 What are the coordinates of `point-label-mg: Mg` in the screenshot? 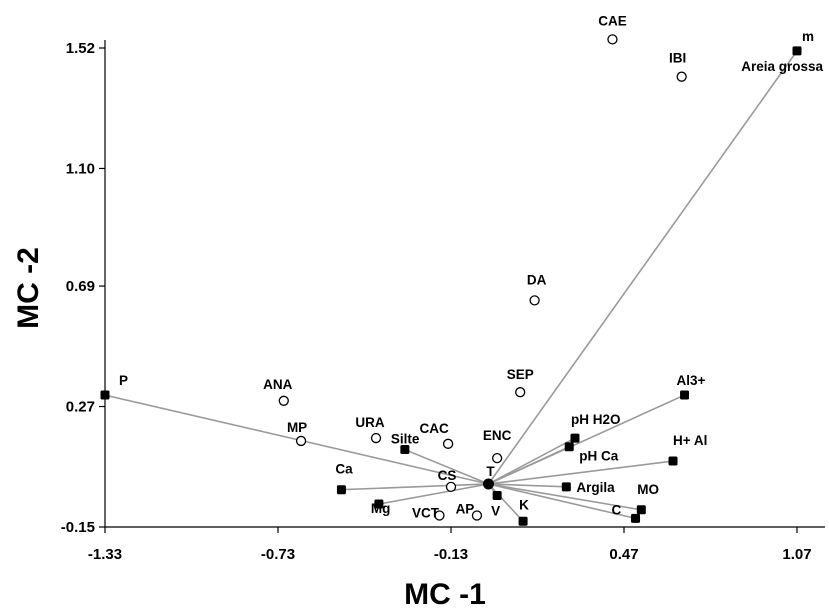 It's located at (381, 508).